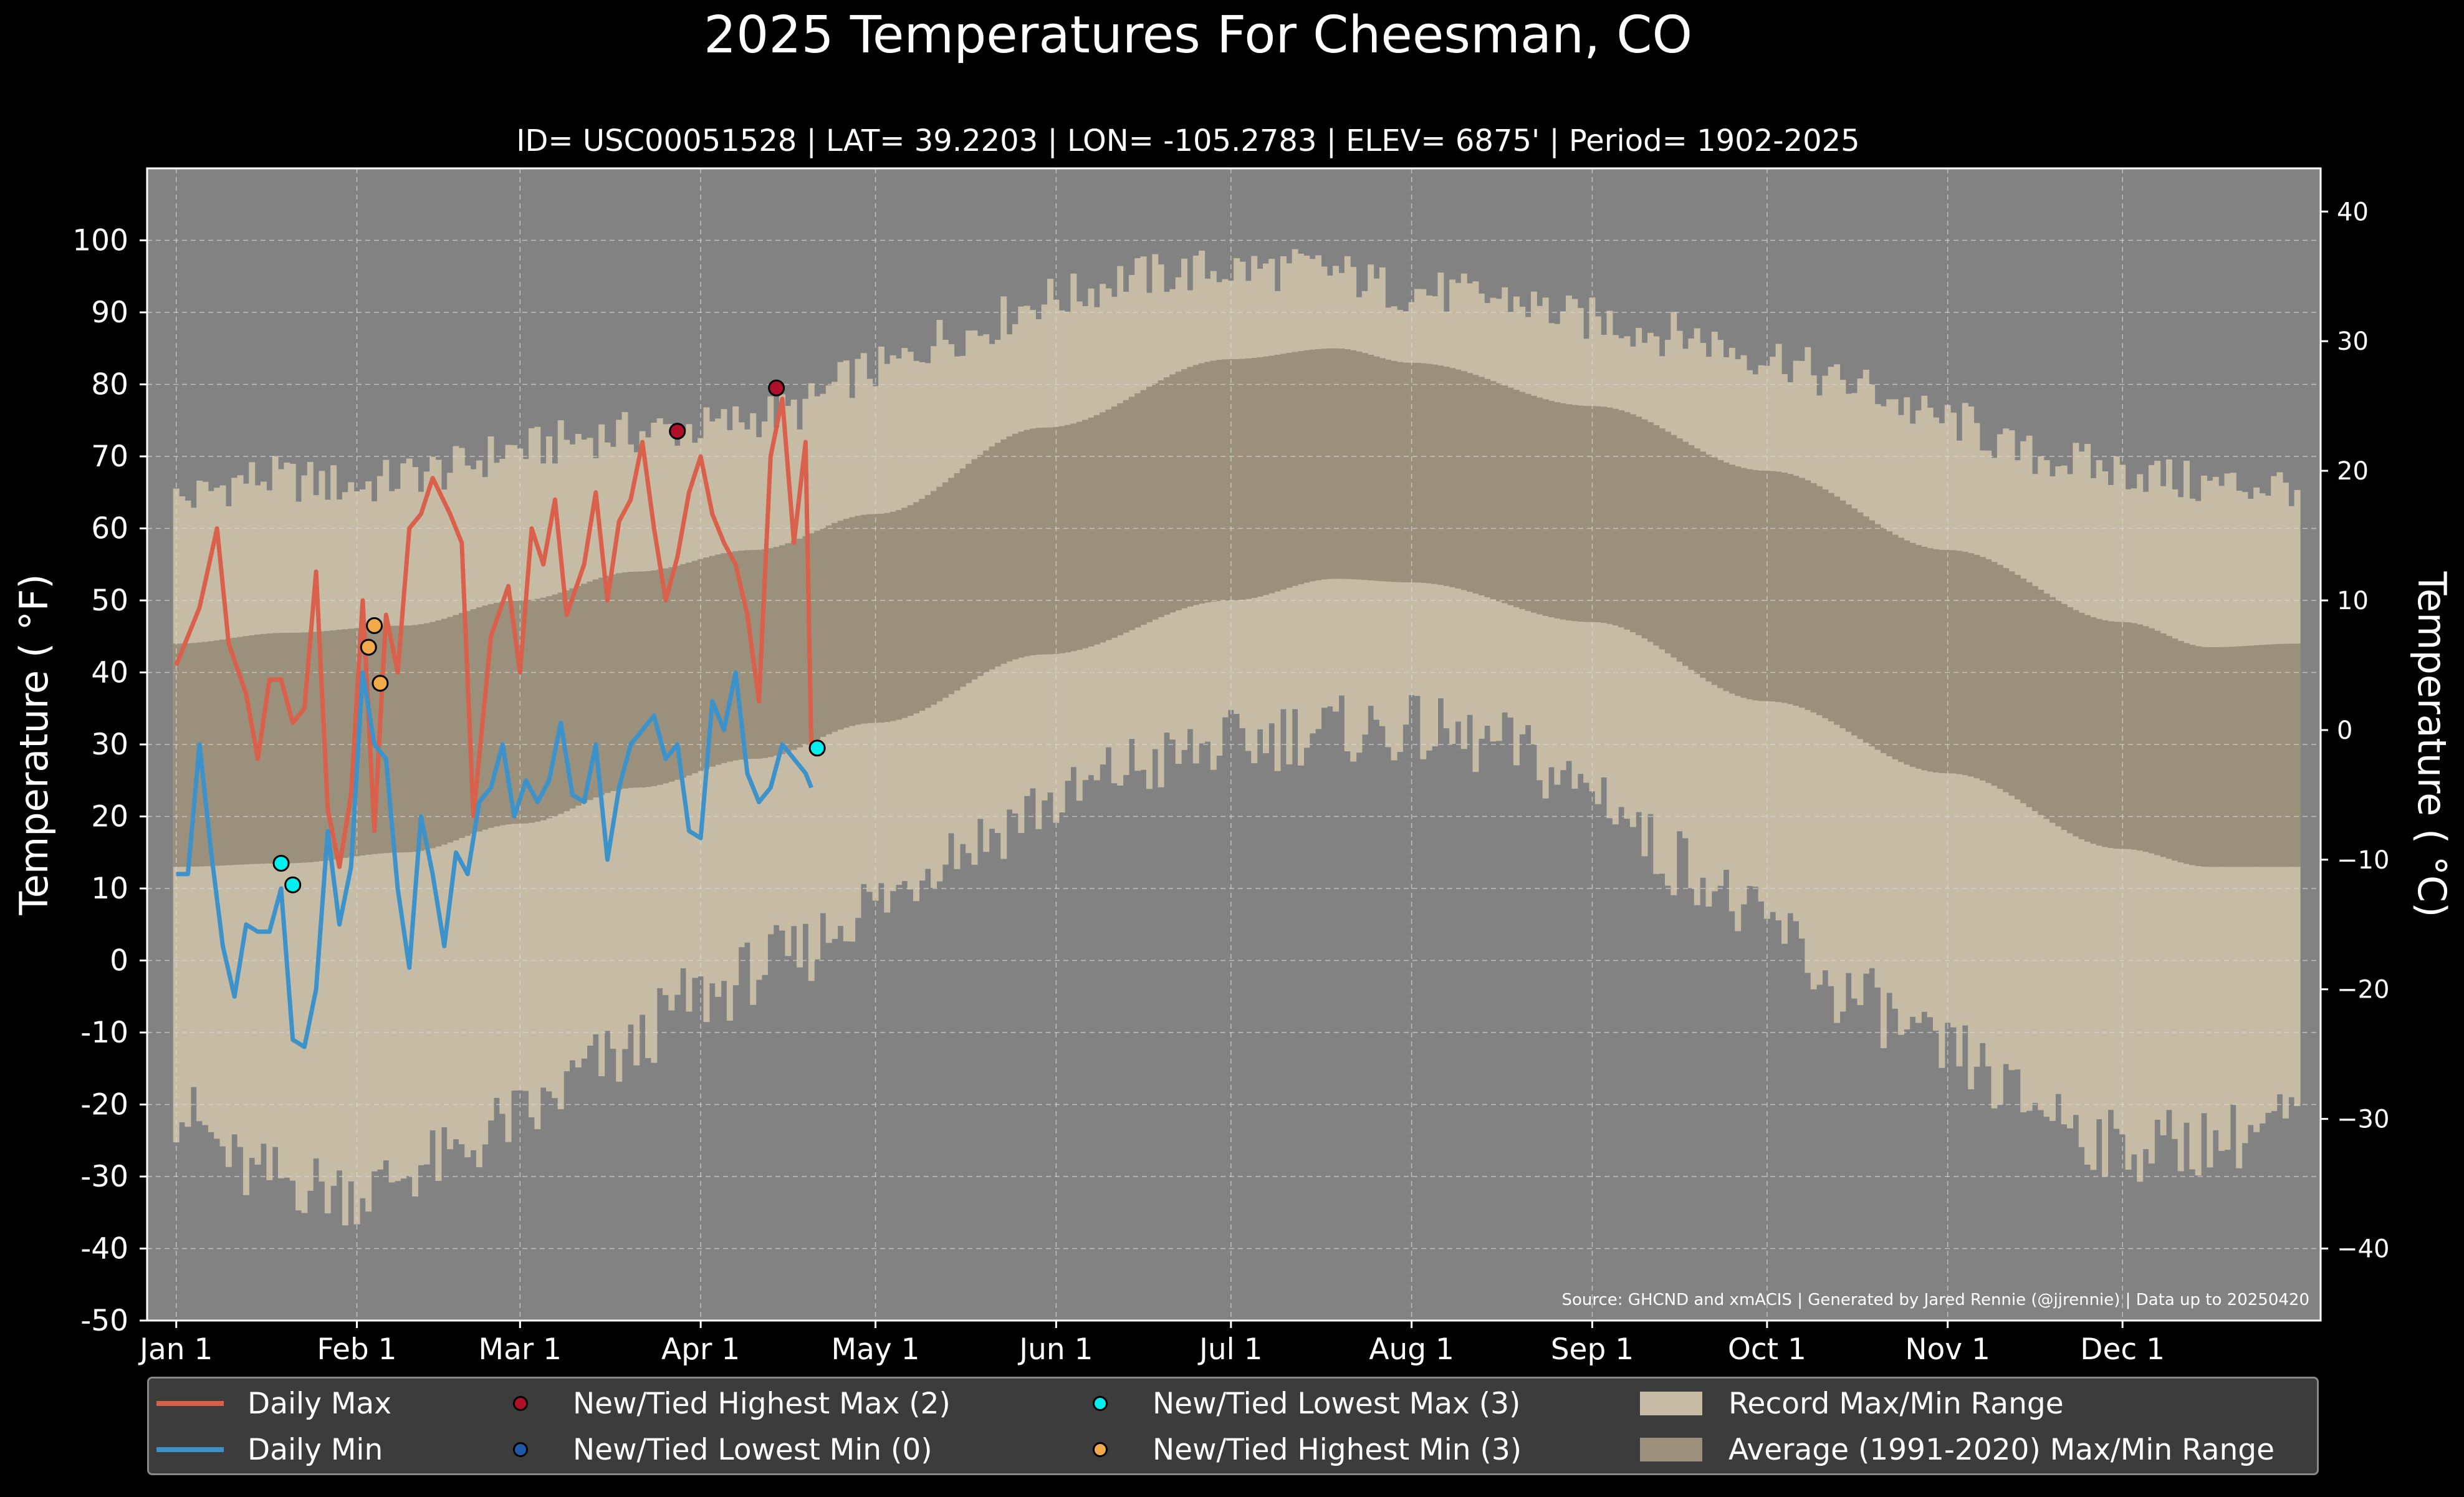 Image resolution: width=2464 pixels, height=1497 pixels. Describe the element at coordinates (1337, 1449) in the screenshot. I see `legend-new-highest-min-label: New/Tied Highest Min (3)` at that location.